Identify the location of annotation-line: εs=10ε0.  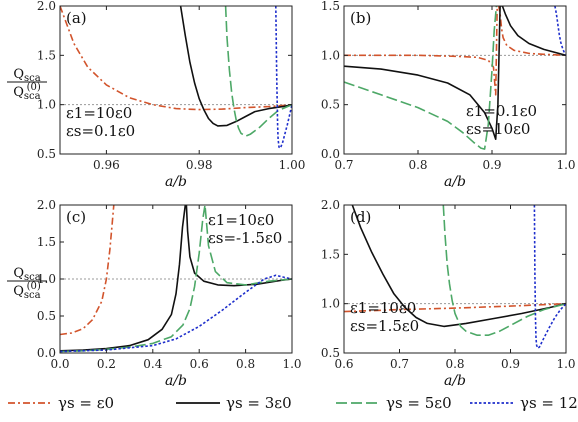
(498, 129).